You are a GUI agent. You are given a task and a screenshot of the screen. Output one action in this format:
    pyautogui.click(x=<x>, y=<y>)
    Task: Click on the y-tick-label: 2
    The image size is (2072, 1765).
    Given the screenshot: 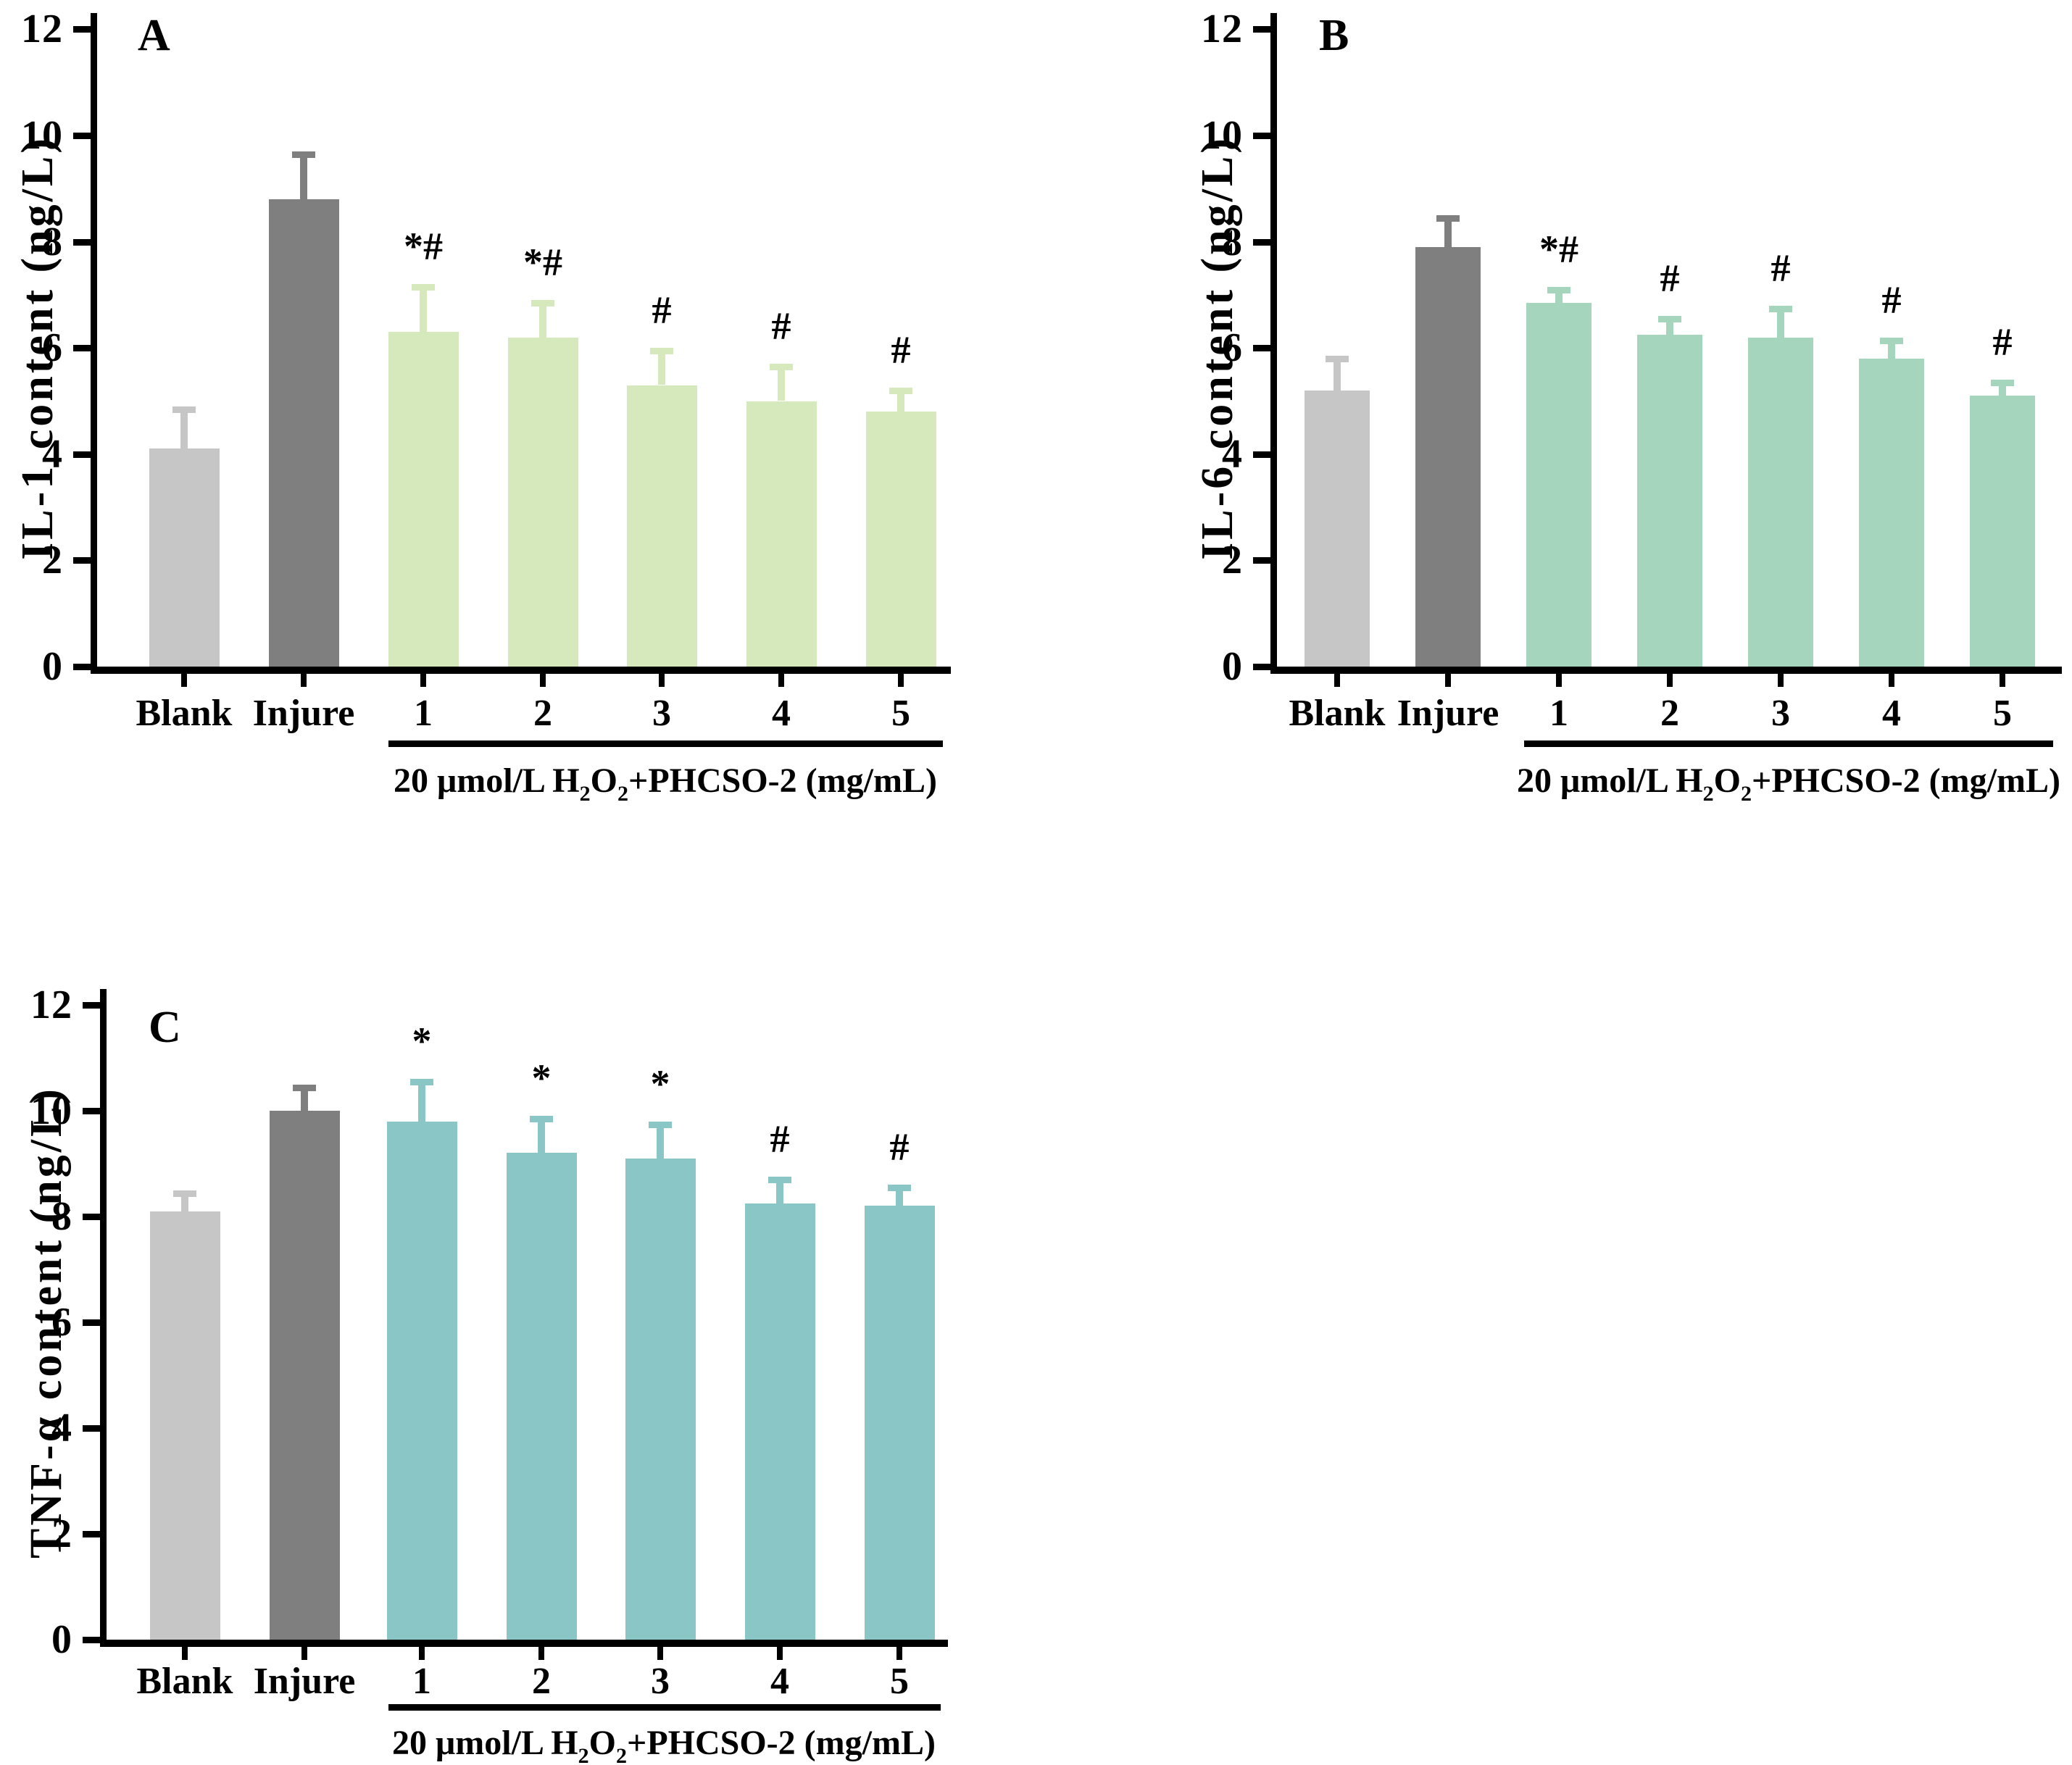 What is the action you would take?
    pyautogui.click(x=1232, y=560)
    